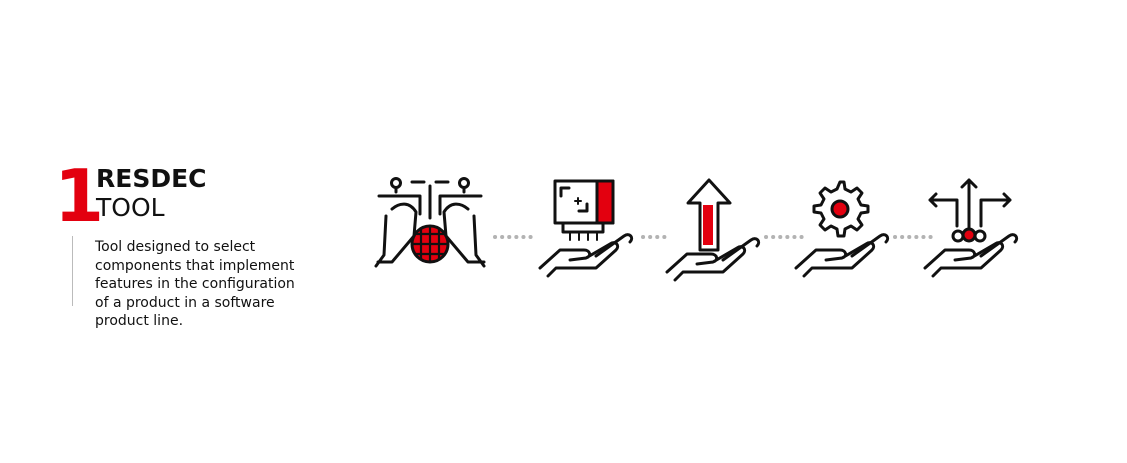 The image size is (1127, 463). What do you see at coordinates (130, 207) in the screenshot?
I see `title-line-2: TOOL` at bounding box center [130, 207].